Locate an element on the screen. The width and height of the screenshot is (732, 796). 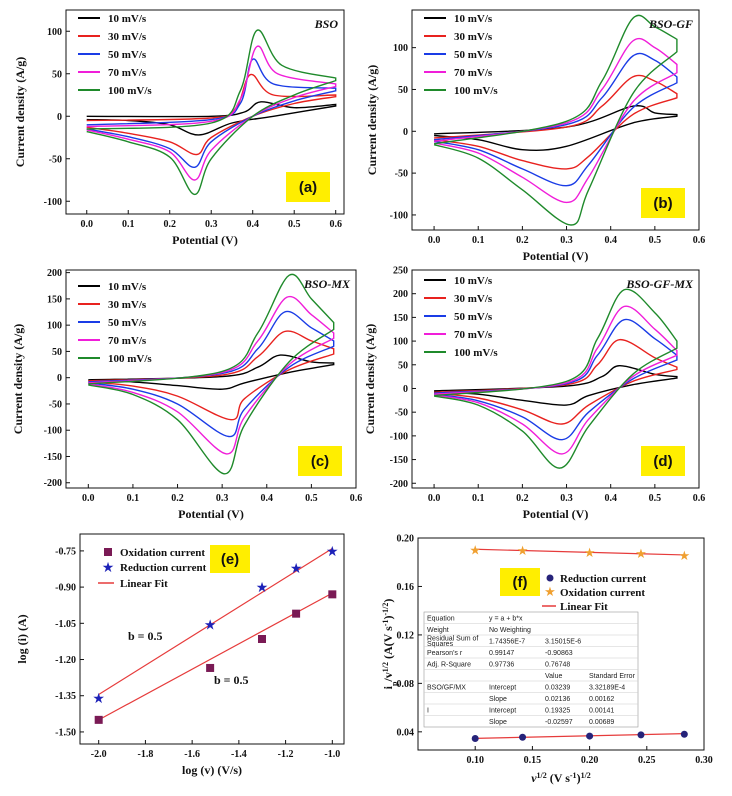
table-cell: 0.97736 is located at coordinates (501, 665).